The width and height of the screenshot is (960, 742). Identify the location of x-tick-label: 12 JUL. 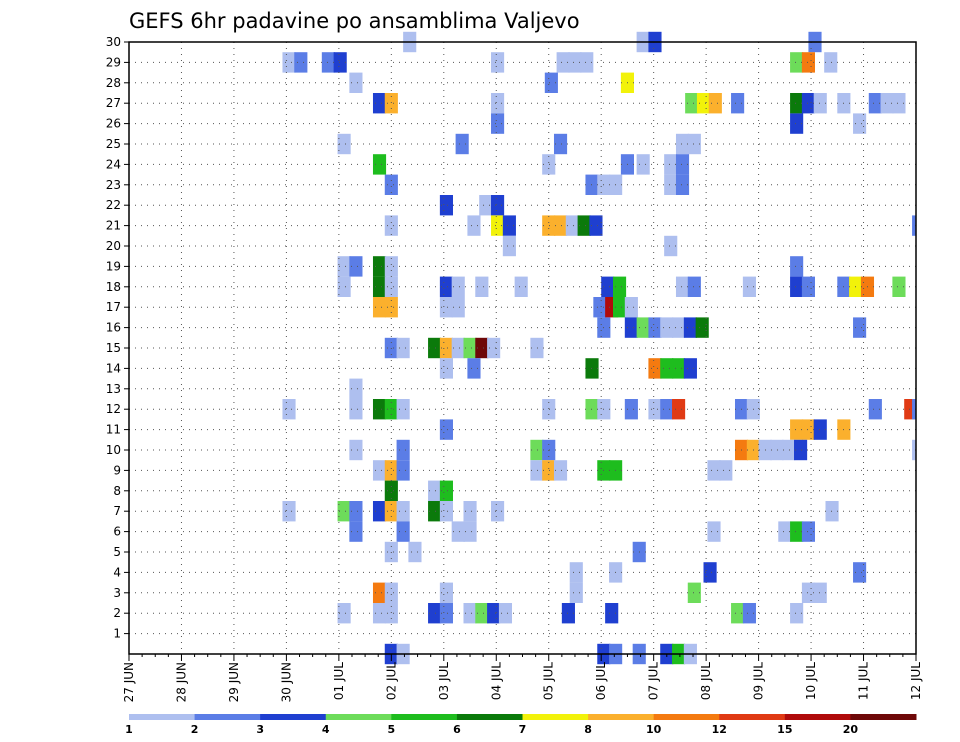
(916, 681).